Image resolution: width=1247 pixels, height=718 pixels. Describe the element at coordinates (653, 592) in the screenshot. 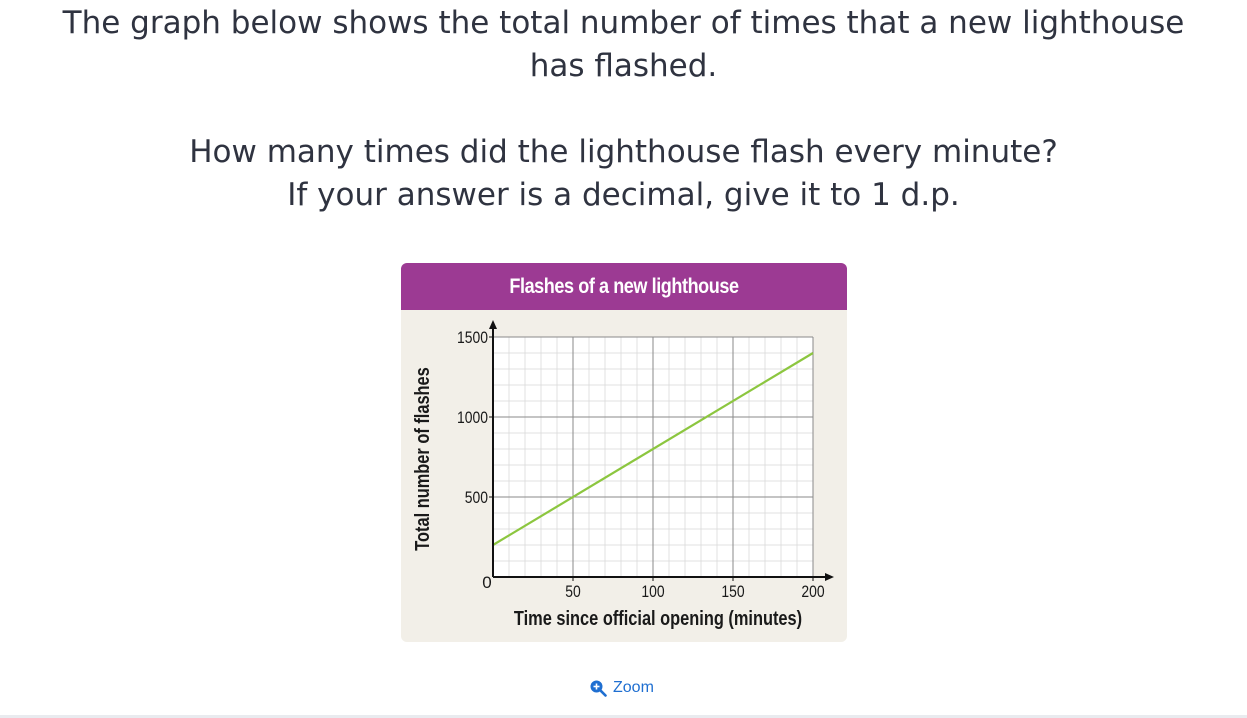

I see `x-tick-label: 100` at that location.